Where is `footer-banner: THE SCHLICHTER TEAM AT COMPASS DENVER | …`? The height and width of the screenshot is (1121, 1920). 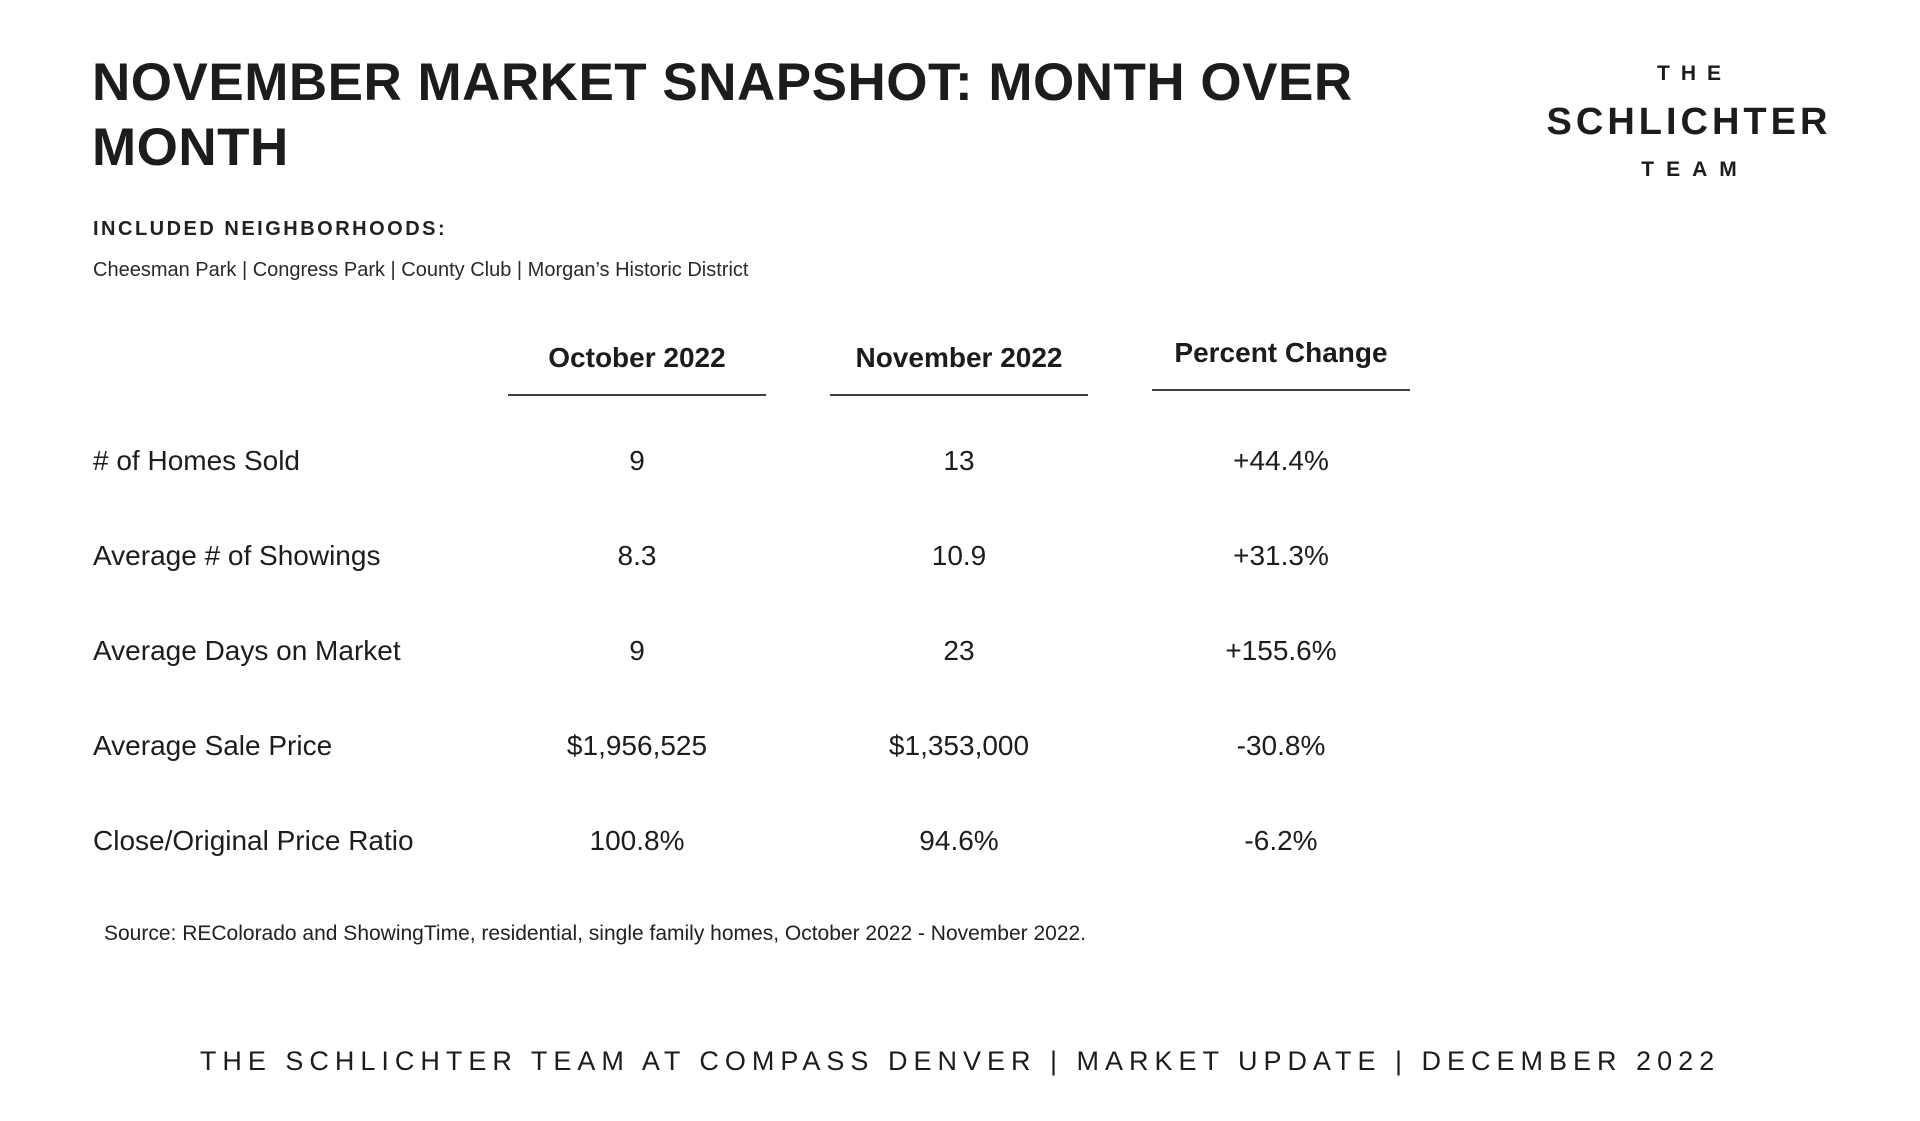 footer-banner: THE SCHLICHTER TEAM AT COMPASS DENVER | … is located at coordinates (960, 1061).